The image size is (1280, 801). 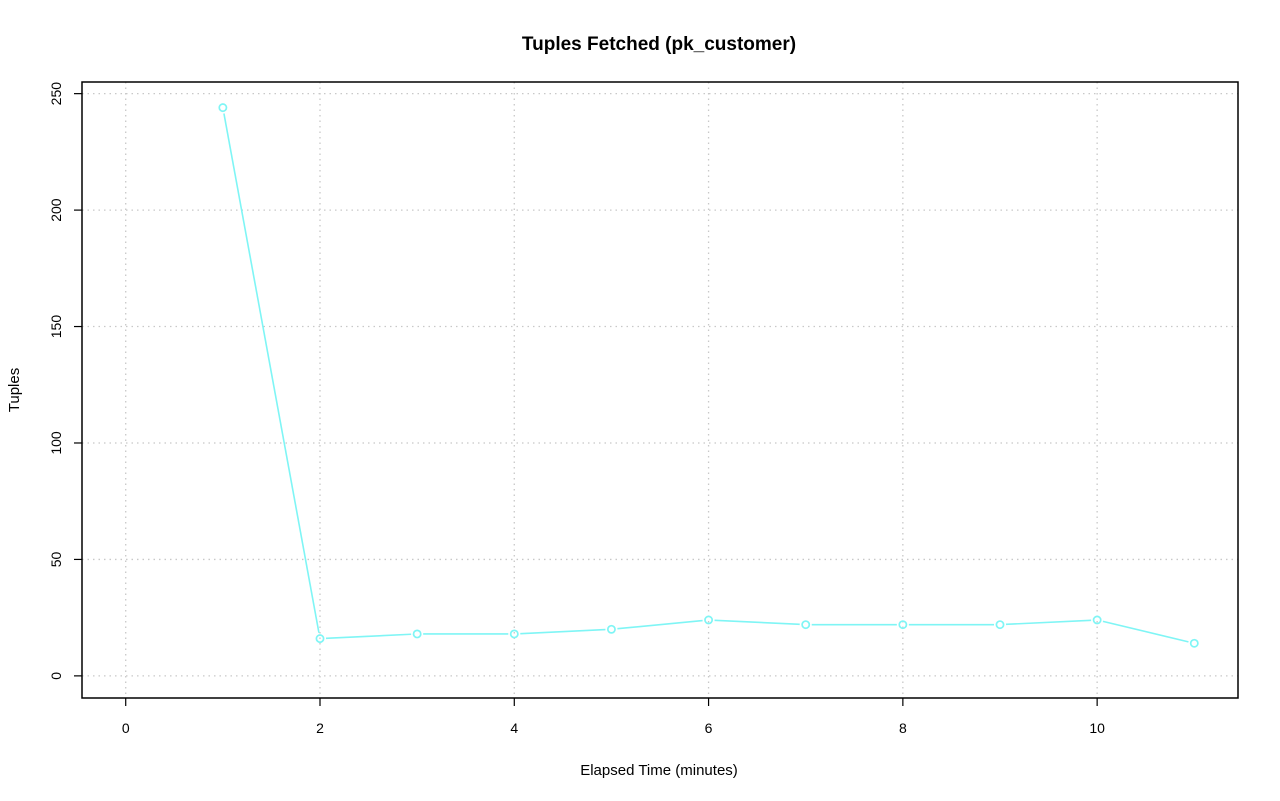 What do you see at coordinates (514, 728) in the screenshot?
I see `x-tick-label: 4` at bounding box center [514, 728].